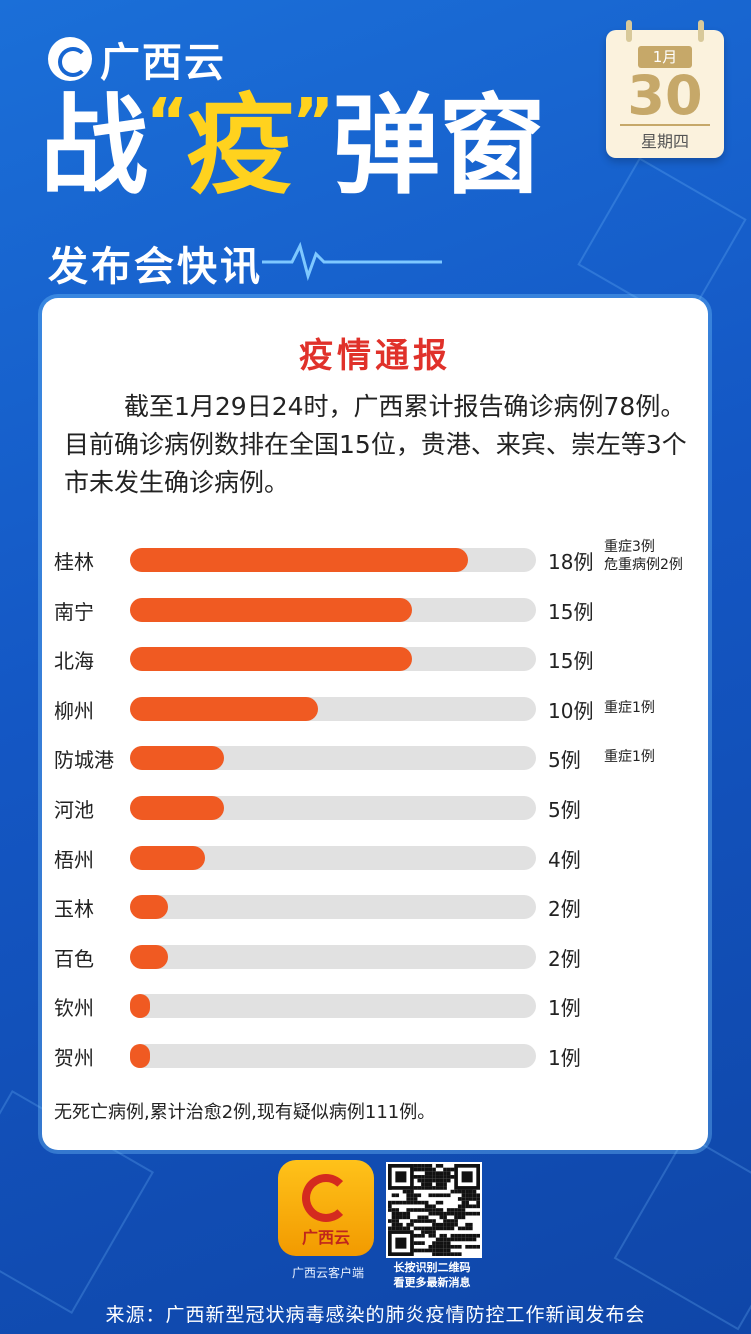 This screenshot has width=751, height=1334. Describe the element at coordinates (325, 1237) in the screenshot. I see `app-name: 广西云` at that location.